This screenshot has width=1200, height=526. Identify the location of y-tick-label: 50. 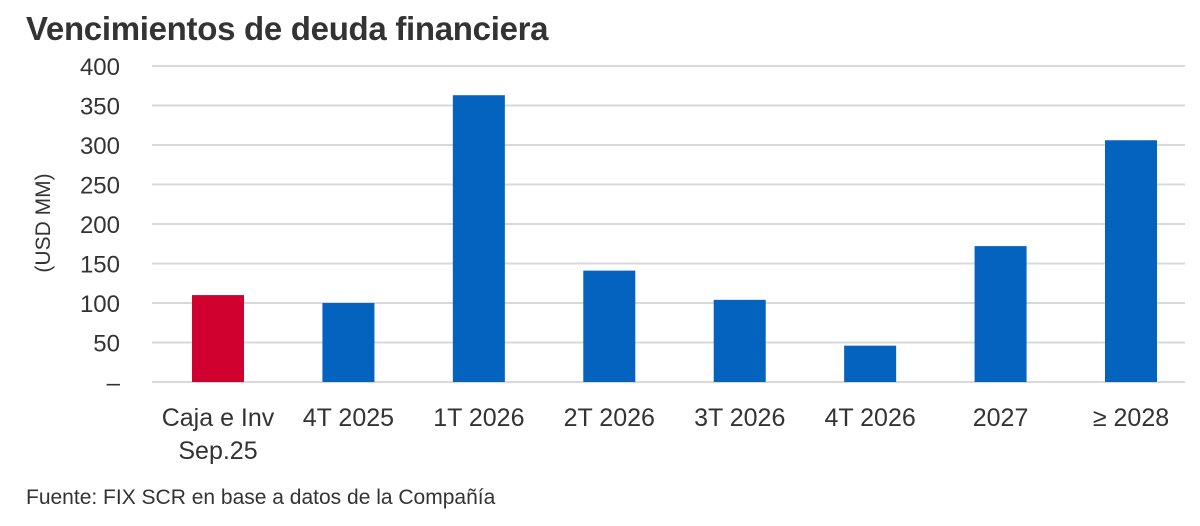
(106, 344).